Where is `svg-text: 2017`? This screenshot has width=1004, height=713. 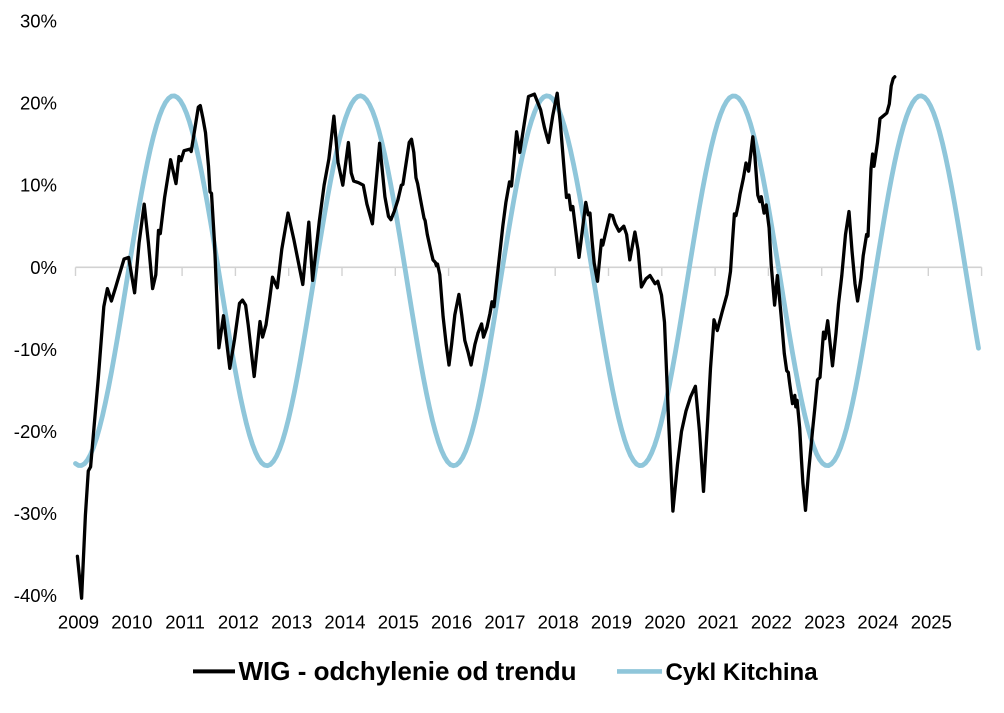
svg-text: 2017 is located at coordinates (504, 622).